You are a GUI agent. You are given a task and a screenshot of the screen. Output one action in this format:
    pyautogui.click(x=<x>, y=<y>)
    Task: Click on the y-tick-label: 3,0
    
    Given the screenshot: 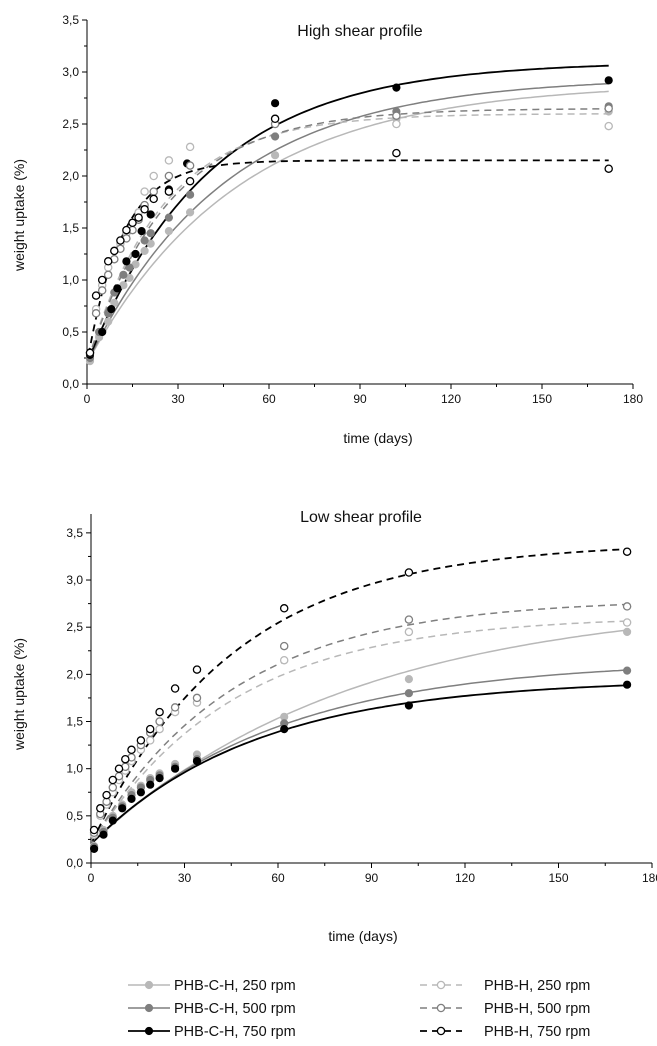 What is the action you would take?
    pyautogui.click(x=74, y=580)
    